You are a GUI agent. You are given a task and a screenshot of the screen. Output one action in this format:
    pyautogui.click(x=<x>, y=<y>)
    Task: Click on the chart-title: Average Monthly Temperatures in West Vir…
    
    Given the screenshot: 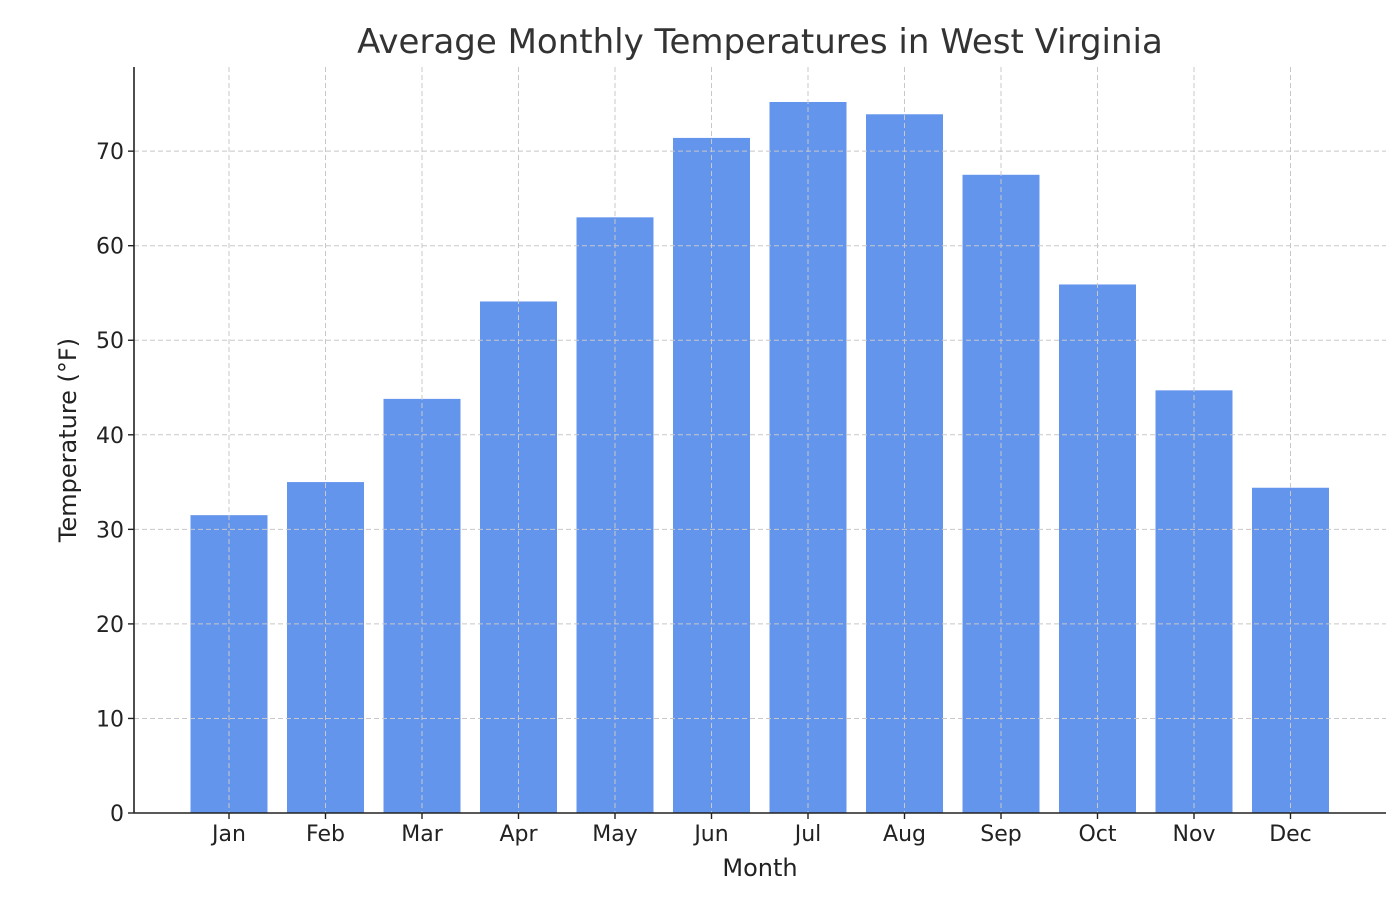 What is the action you would take?
    pyautogui.click(x=760, y=42)
    